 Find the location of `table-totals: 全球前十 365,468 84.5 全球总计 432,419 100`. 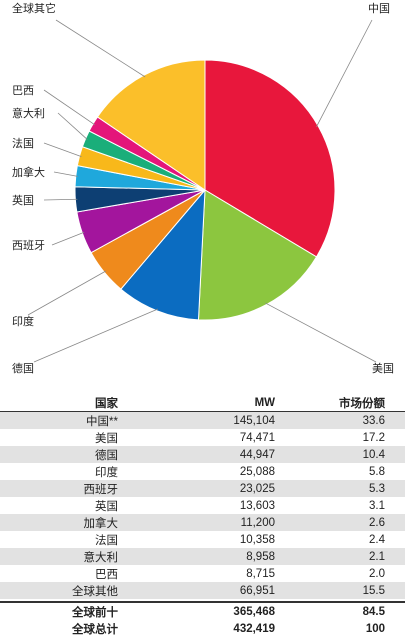

table-totals: 全球前十 365,468 84.5 全球总计 432,419 100 is located at coordinates (202, 619).